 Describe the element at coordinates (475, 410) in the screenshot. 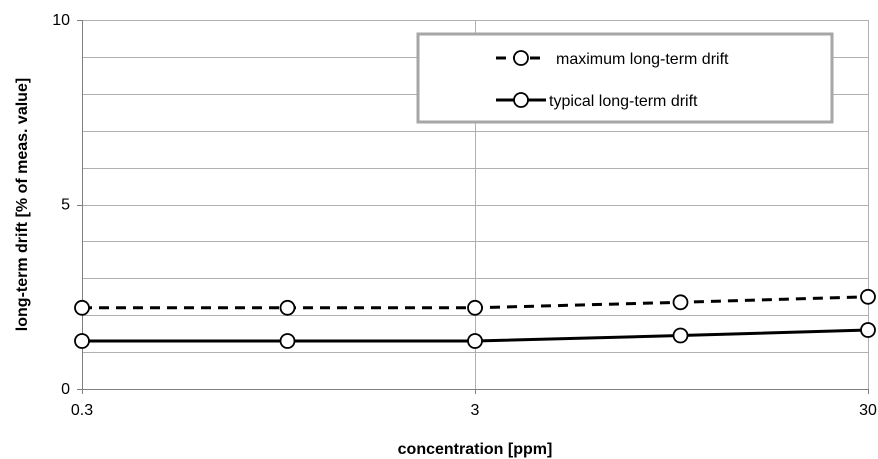

I see `x-tick-label: 3` at that location.